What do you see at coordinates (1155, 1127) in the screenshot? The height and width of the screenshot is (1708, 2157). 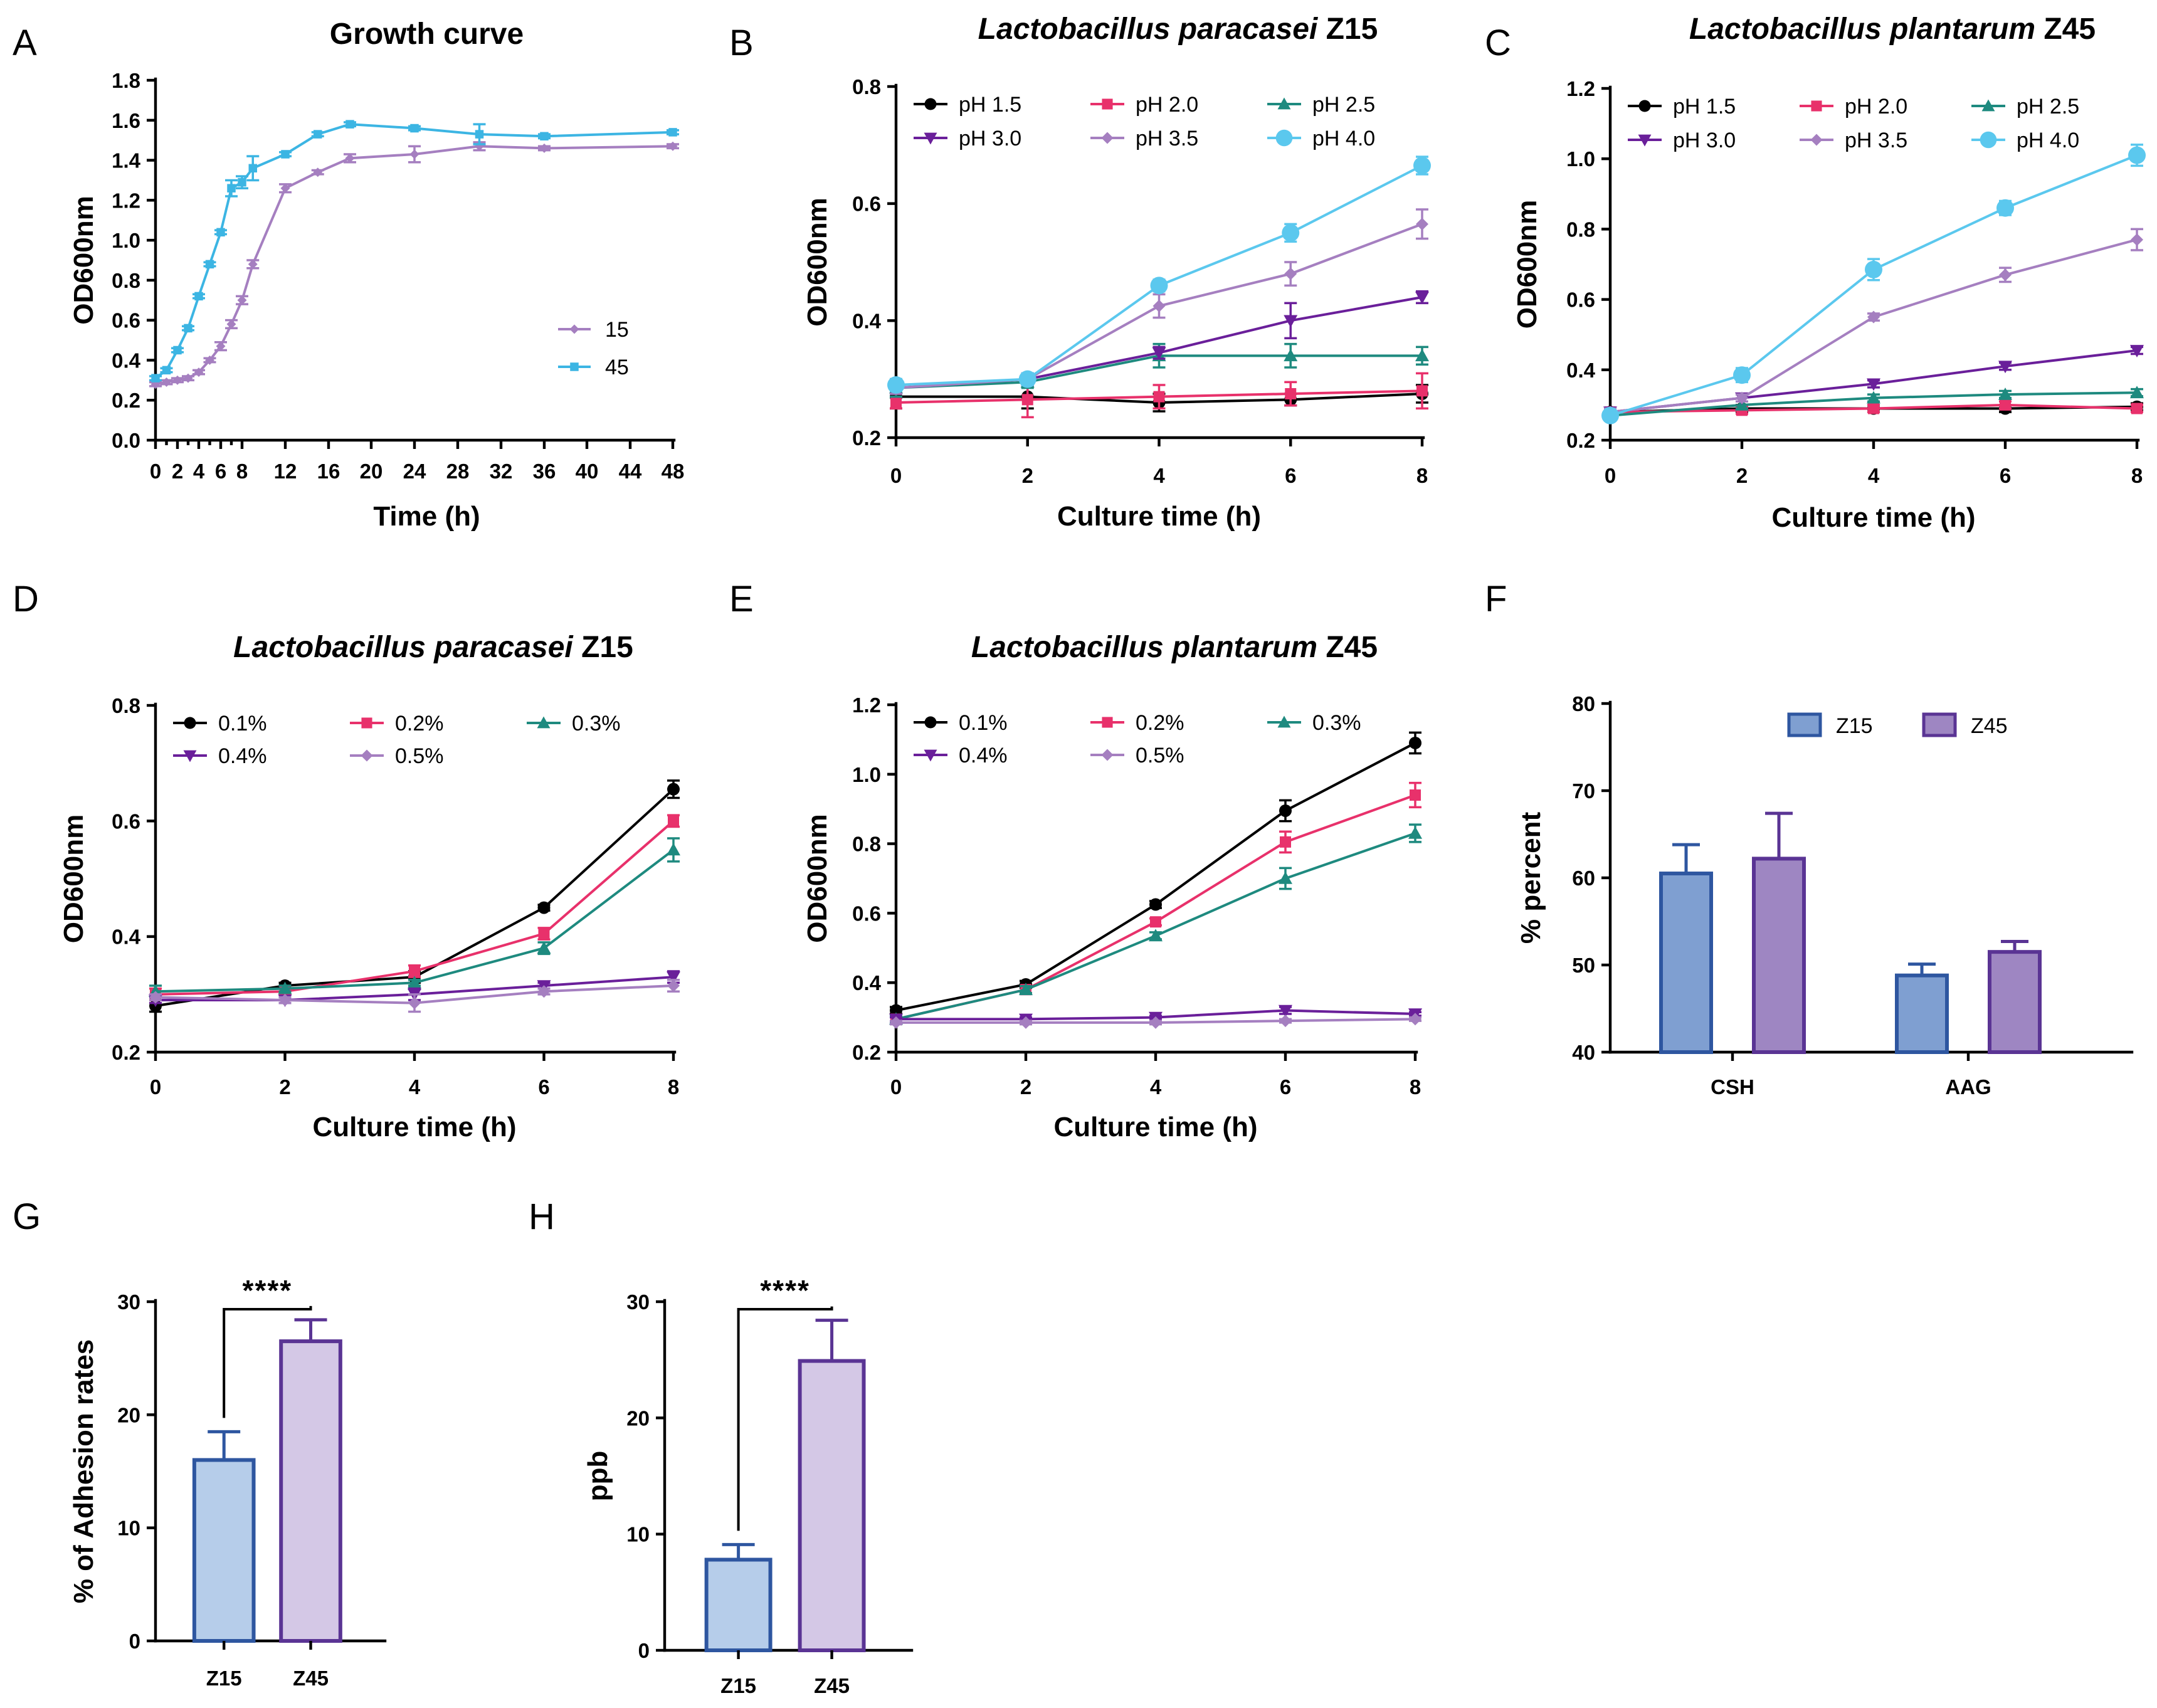 I see `panel-e-x-title: Culture time (h)` at bounding box center [1155, 1127].